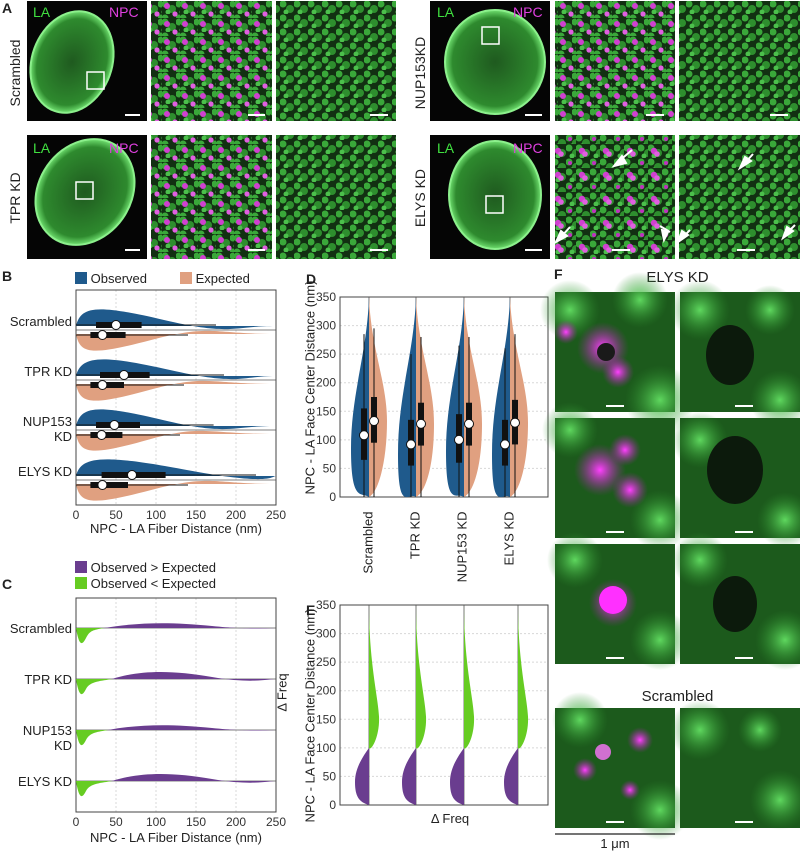 This screenshot has height=852, width=800. Describe the element at coordinates (446, 148) in the screenshot. I see `la-tag-4: LA` at that location.